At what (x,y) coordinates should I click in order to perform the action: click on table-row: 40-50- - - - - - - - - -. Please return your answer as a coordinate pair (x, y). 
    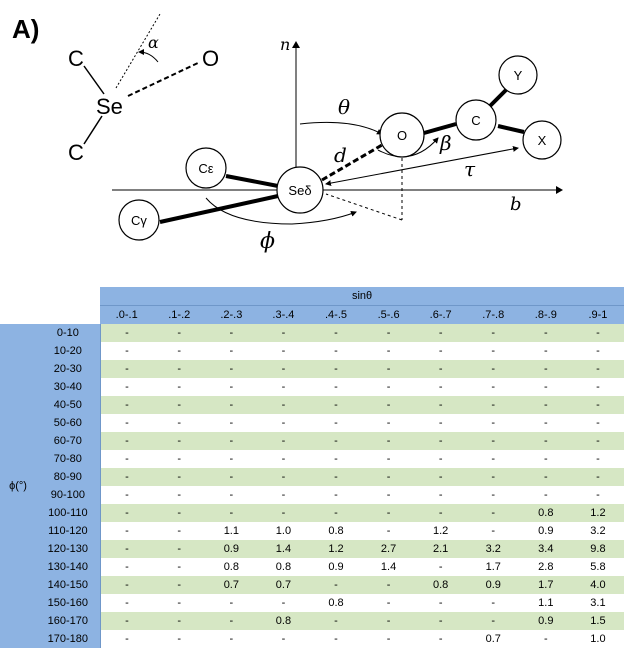
    Looking at the image, I should click on (312, 404).